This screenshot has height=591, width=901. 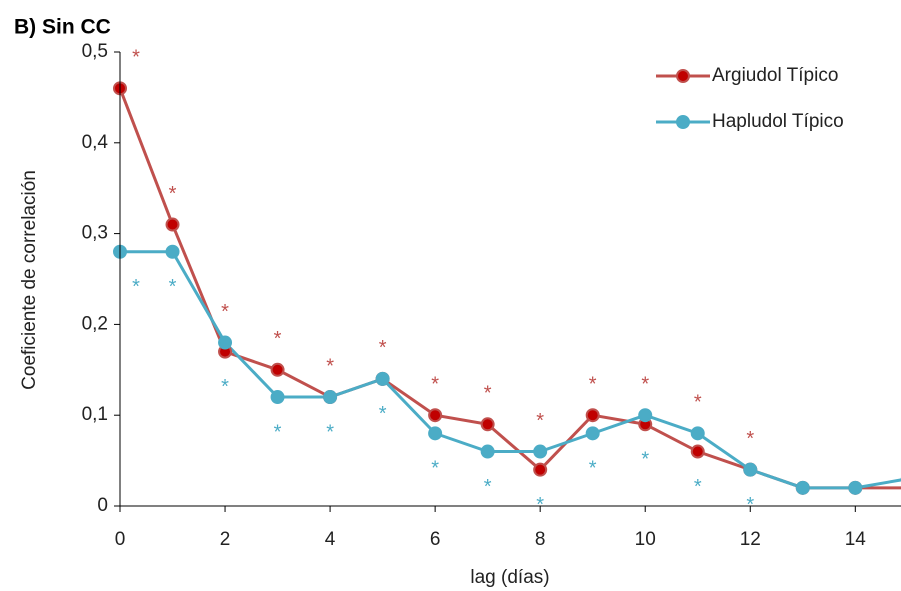 What do you see at coordinates (102, 505) in the screenshot?
I see `y-tick-label: 0` at bounding box center [102, 505].